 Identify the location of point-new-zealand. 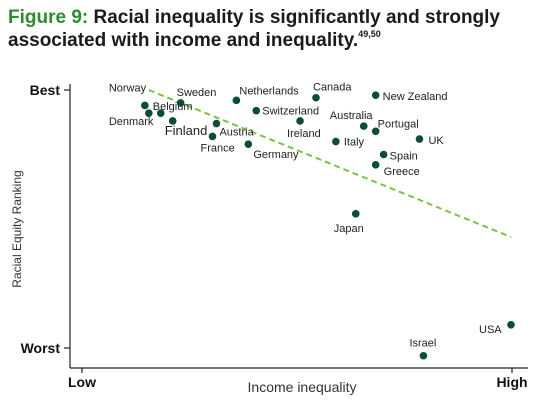
(375, 95).